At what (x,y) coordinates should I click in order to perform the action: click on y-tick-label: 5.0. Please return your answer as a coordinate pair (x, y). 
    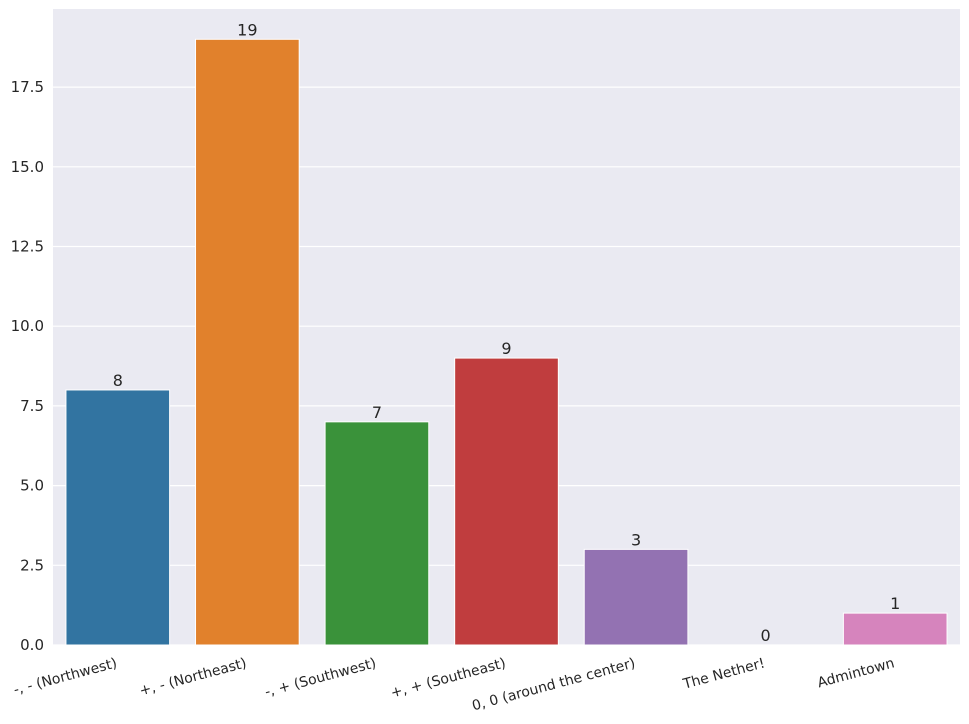
    Looking at the image, I should click on (32, 486).